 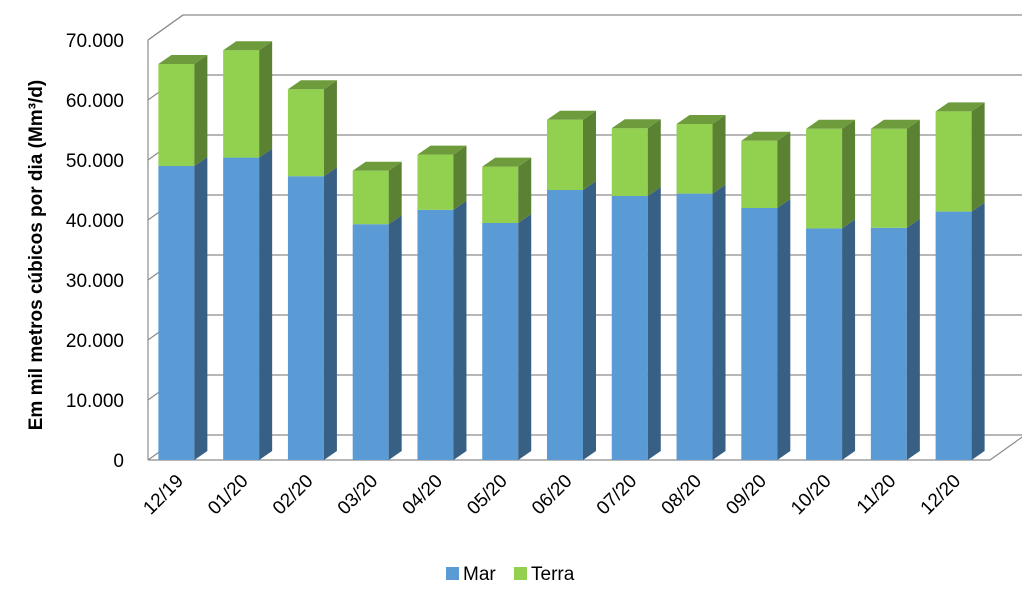 I want to click on bar-mar-11/20, so click(x=895, y=339).